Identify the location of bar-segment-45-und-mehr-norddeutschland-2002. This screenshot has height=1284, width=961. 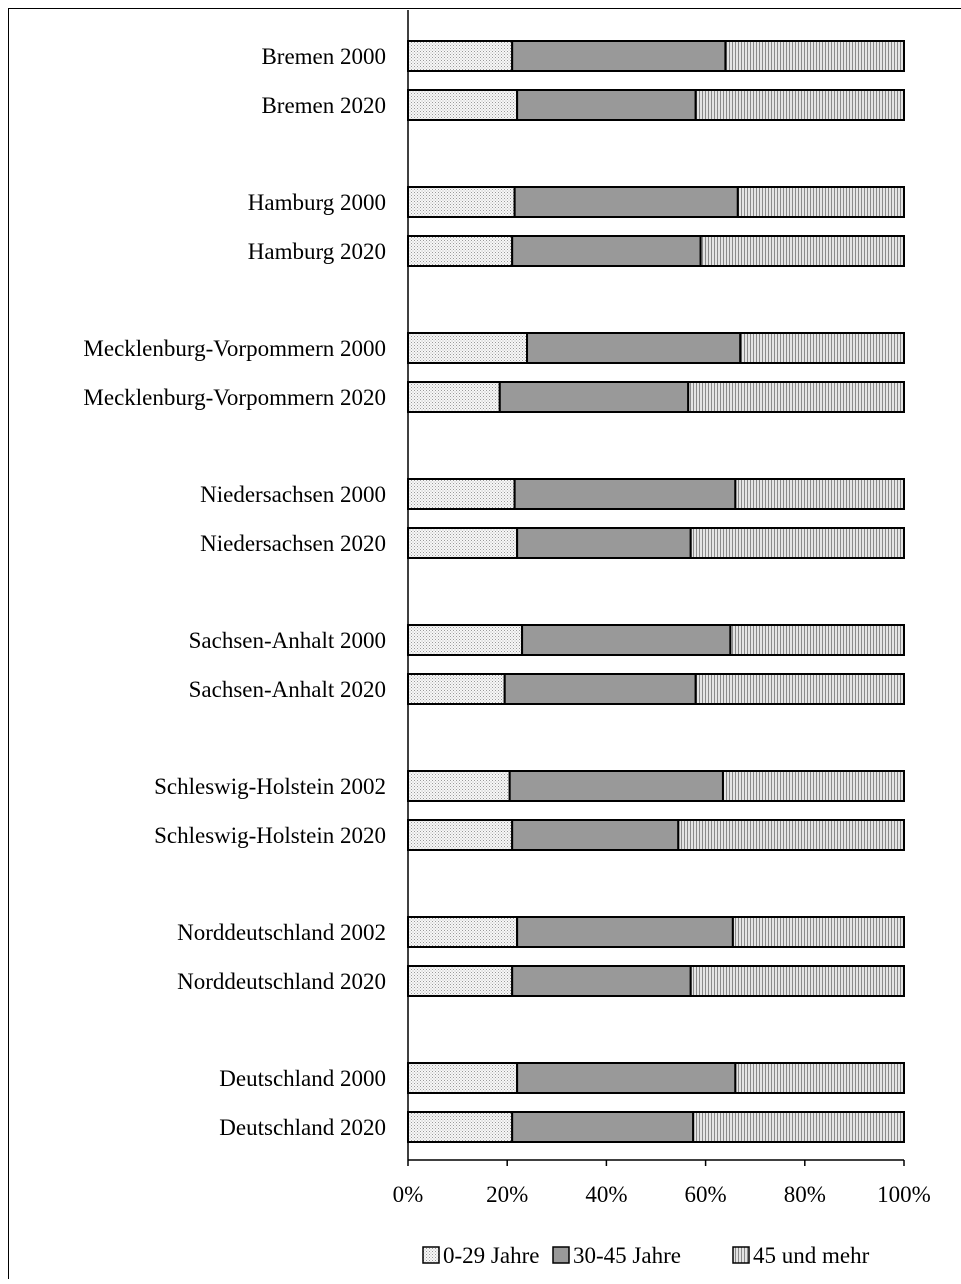
(818, 932).